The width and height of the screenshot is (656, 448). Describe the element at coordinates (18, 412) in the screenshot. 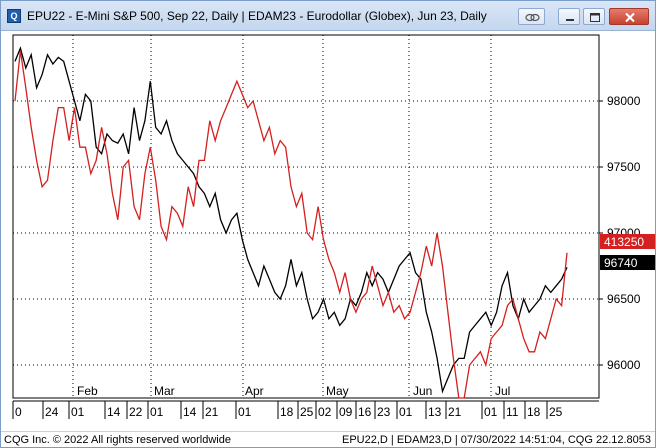

I see `day-label: 0` at that location.